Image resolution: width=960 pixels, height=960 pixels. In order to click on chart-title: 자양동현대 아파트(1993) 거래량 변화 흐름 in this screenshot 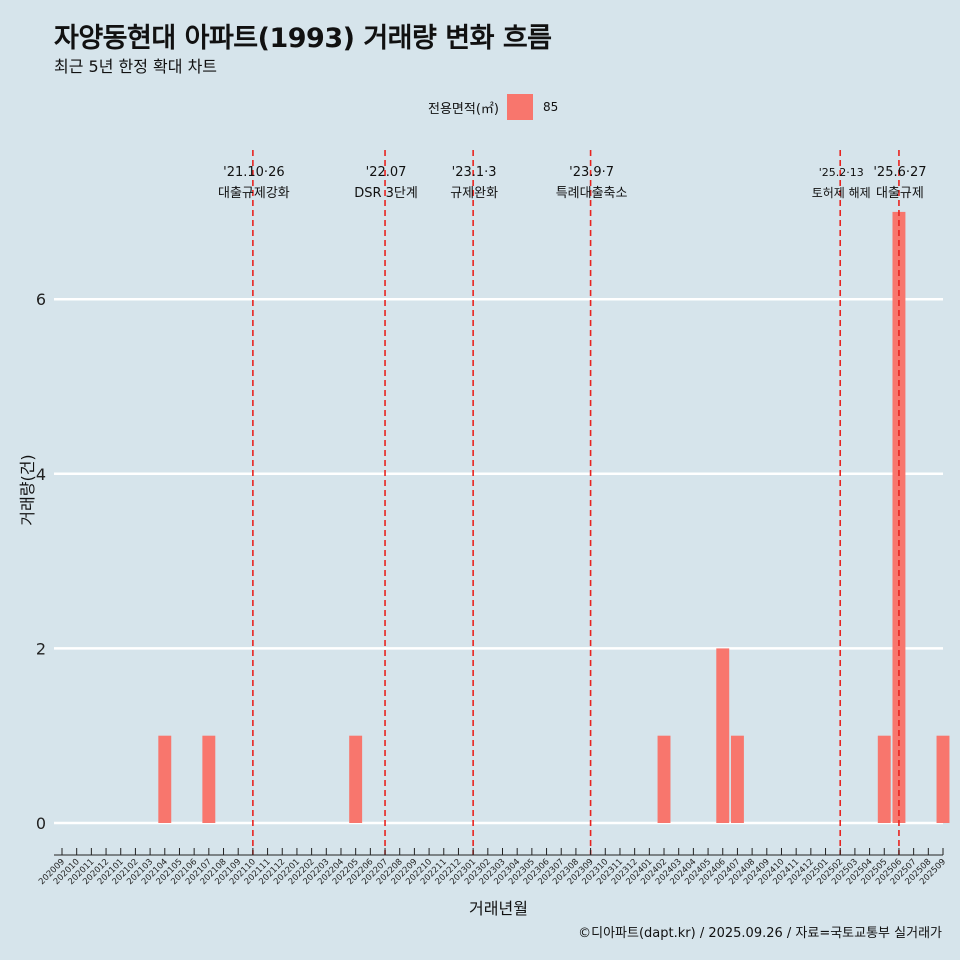, I will do `click(303, 38)`.